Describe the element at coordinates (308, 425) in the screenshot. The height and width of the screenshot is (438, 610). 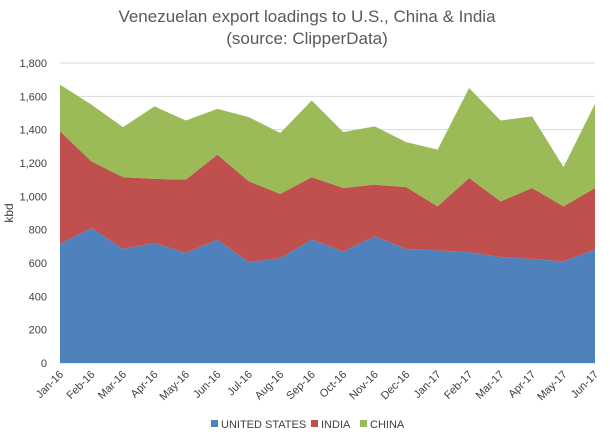
I see `legend: UNITED STATES INDIA CHINA` at that location.